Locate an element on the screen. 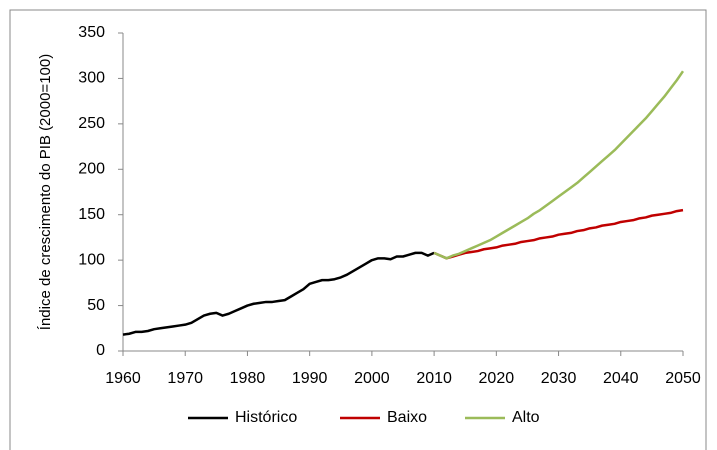  y-tick-label: 0 is located at coordinates (100, 350).